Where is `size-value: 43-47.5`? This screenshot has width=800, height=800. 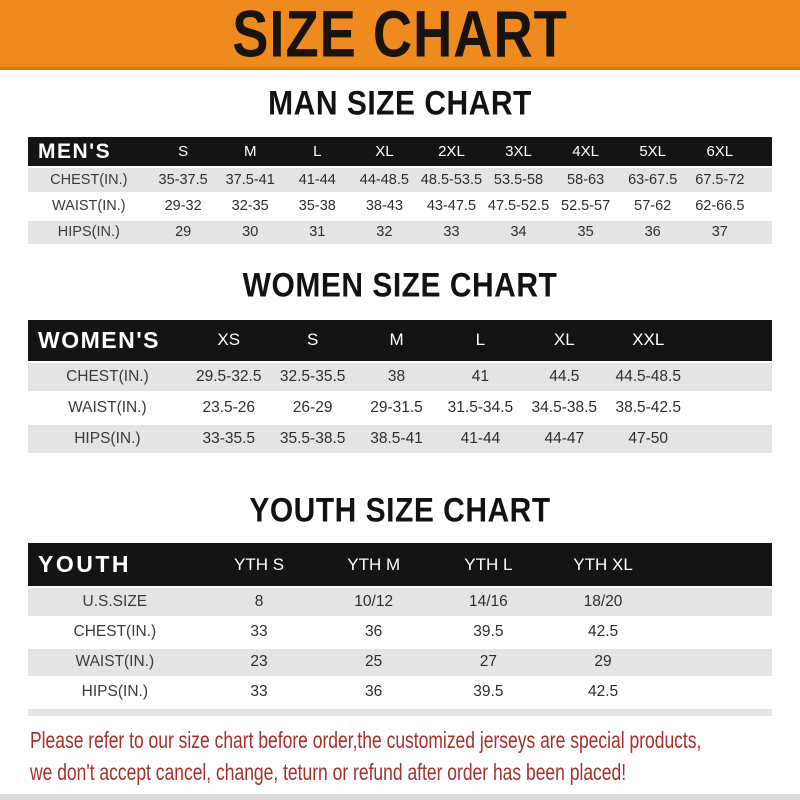
size-value: 43-47.5 is located at coordinates (451, 206).